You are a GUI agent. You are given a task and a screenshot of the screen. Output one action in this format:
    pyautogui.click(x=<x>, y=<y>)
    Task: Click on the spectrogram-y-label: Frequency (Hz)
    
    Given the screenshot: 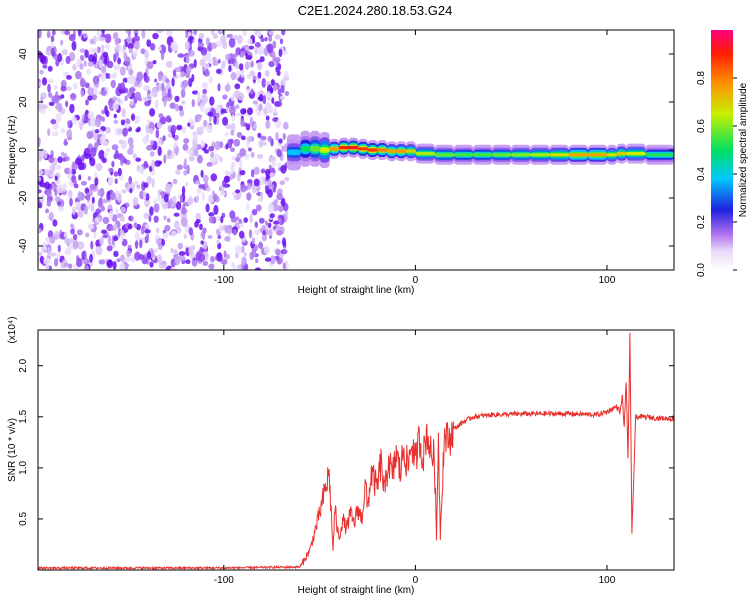 What is the action you would take?
    pyautogui.click(x=12, y=150)
    